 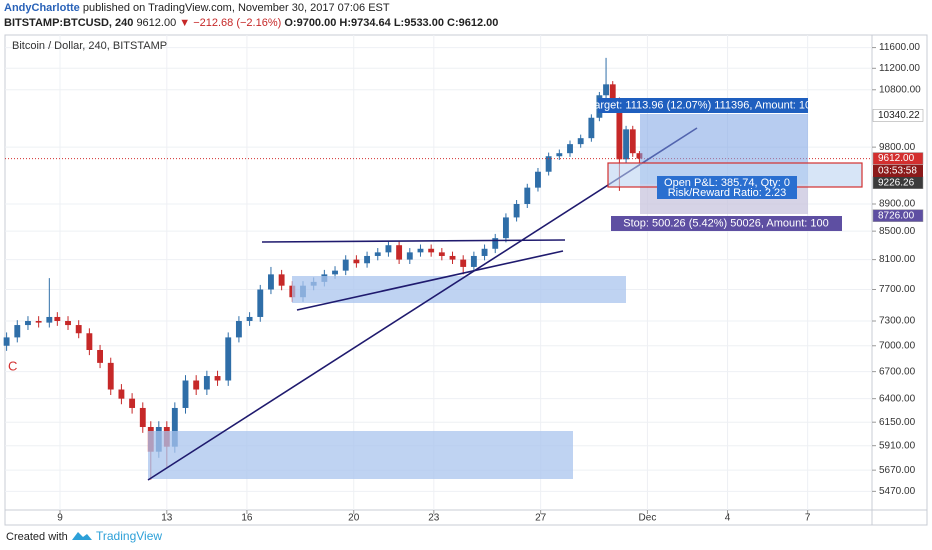 What do you see at coordinates (735, 175) in the screenshot?
I see `position-box` at bounding box center [735, 175].